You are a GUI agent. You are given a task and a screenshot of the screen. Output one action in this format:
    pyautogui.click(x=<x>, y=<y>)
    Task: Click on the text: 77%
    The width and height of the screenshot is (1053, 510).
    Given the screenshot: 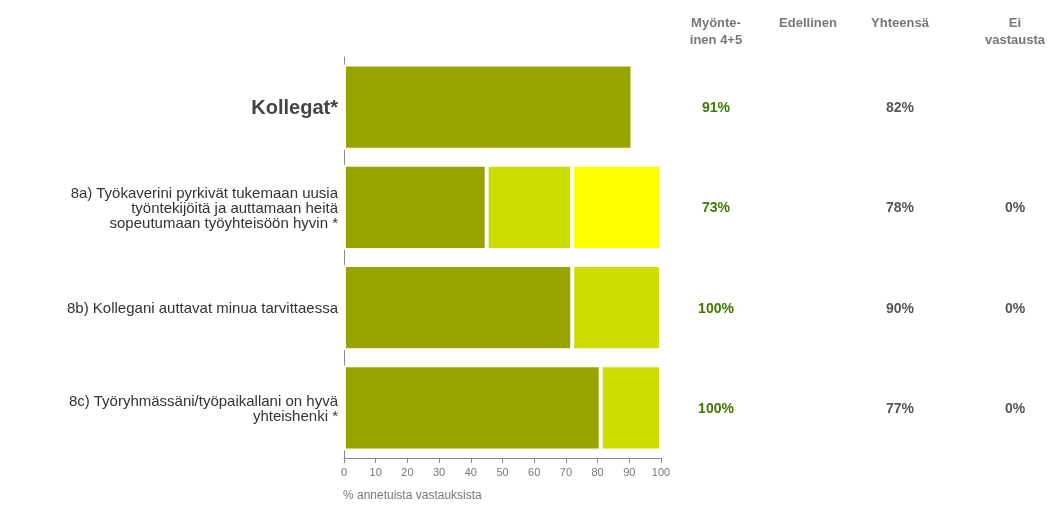 What is the action you would take?
    pyautogui.click(x=900, y=407)
    